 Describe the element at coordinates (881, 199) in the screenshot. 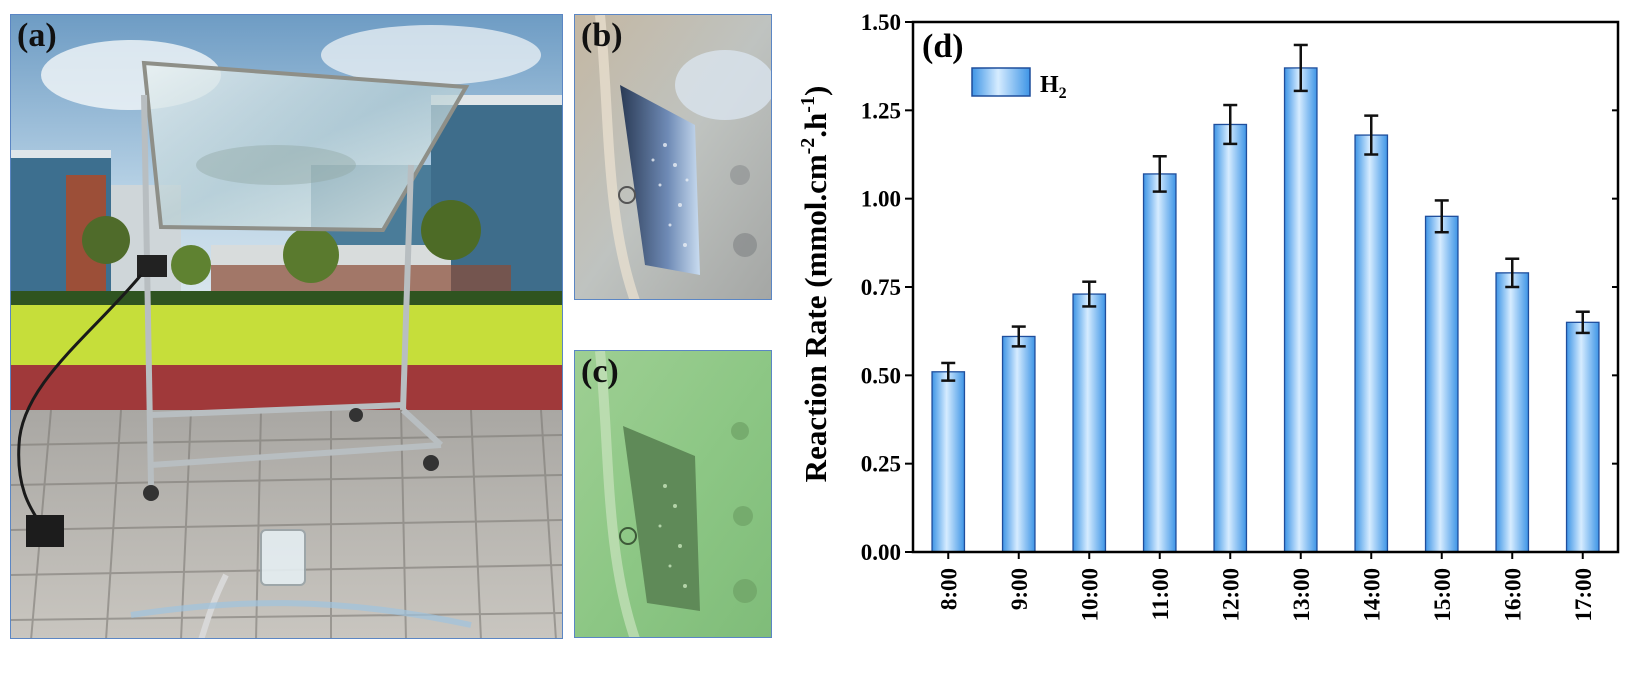

I see `y-tick-label: 1.00` at that location.